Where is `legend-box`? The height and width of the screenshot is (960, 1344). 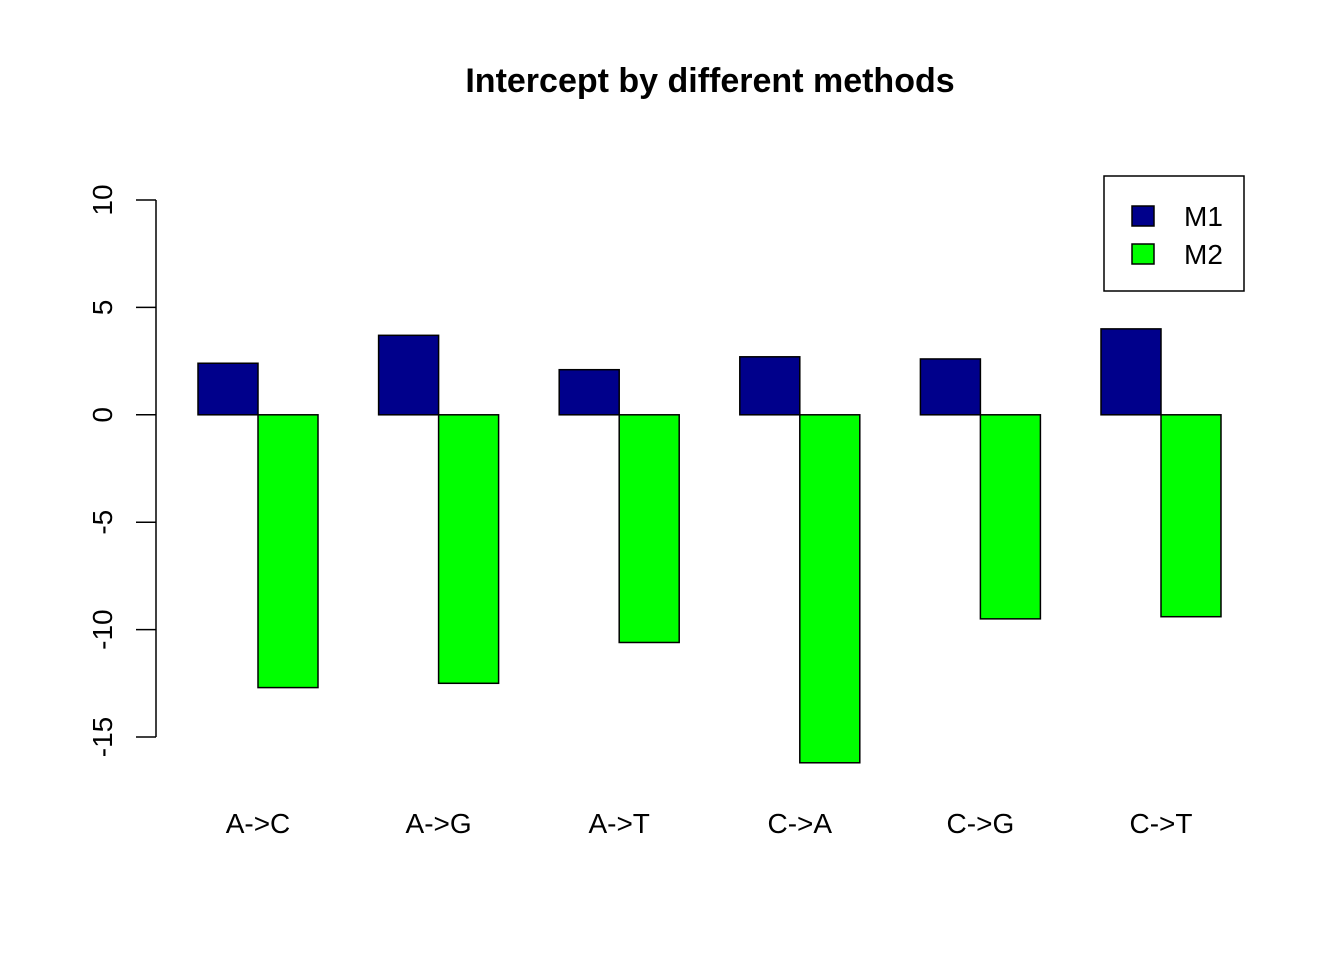
legend-box is located at coordinates (1174, 233).